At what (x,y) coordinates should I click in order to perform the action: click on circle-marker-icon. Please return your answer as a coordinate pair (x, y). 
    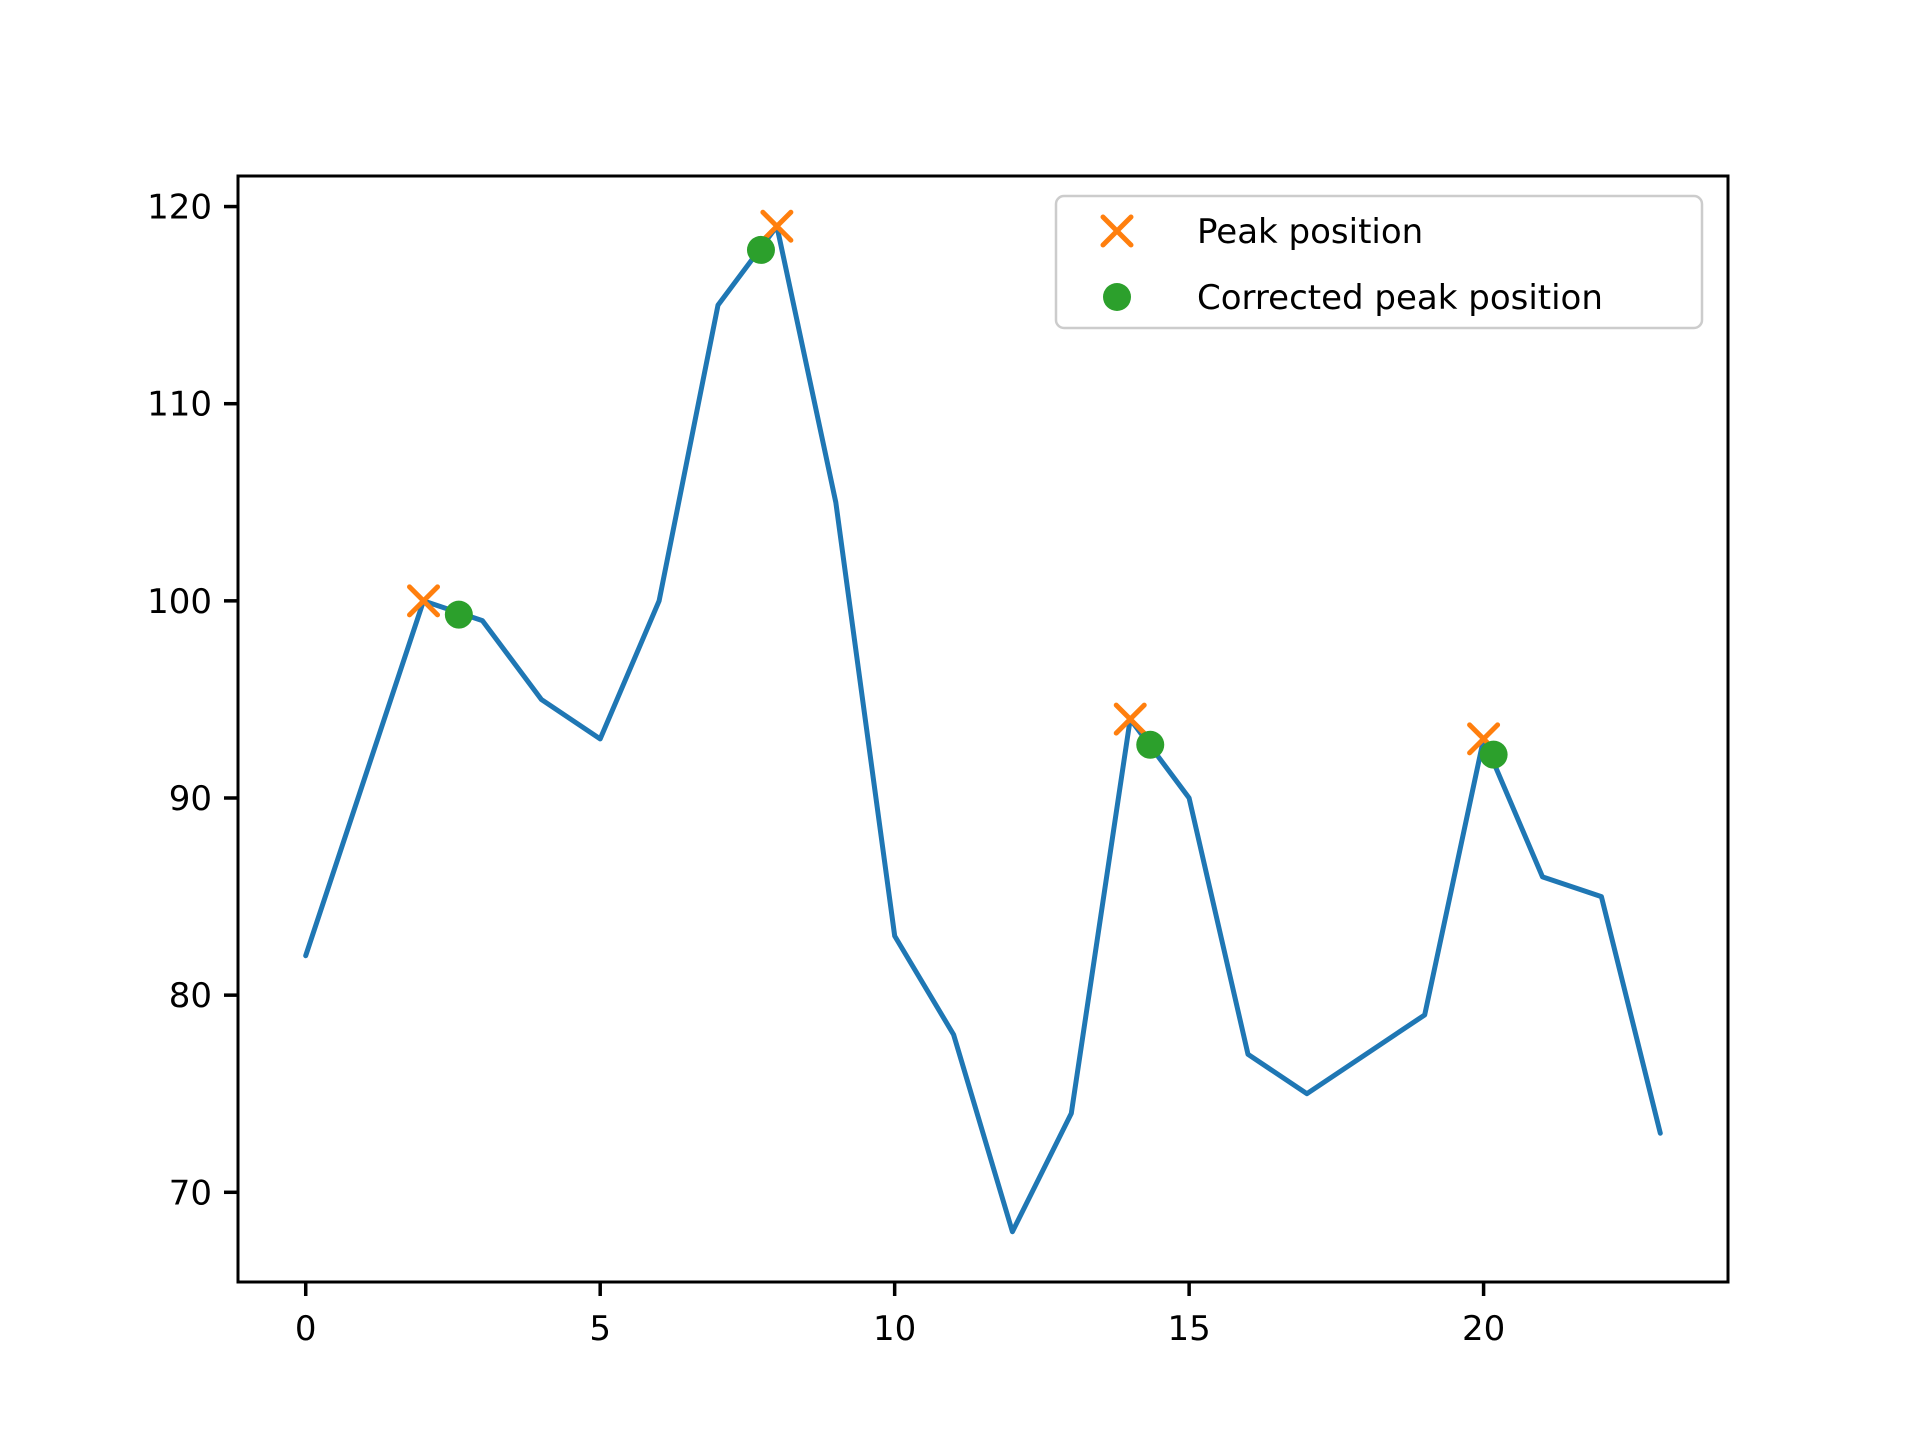
    Looking at the image, I should click on (1117, 297).